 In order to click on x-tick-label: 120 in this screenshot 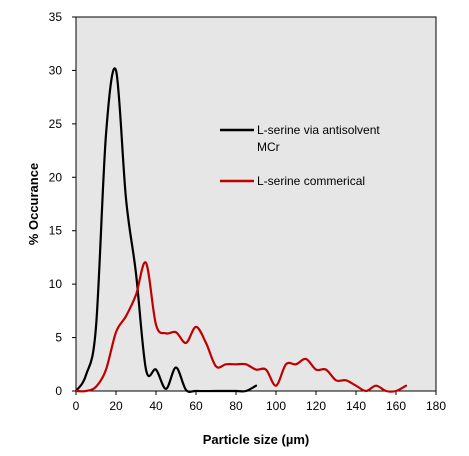, I will do `click(316, 406)`.